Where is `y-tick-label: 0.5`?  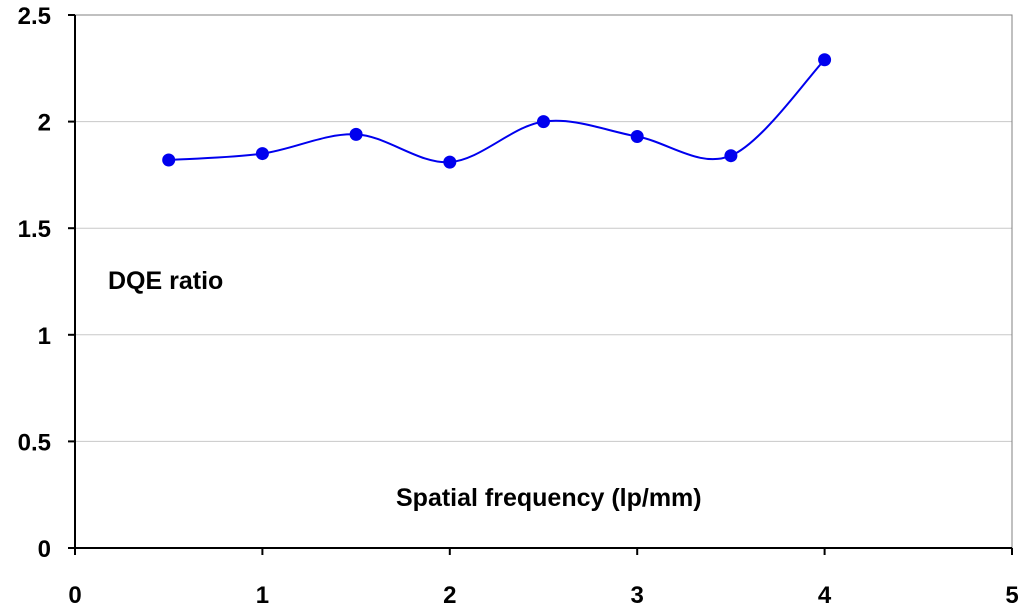 y-tick-label: 0.5 is located at coordinates (34, 442).